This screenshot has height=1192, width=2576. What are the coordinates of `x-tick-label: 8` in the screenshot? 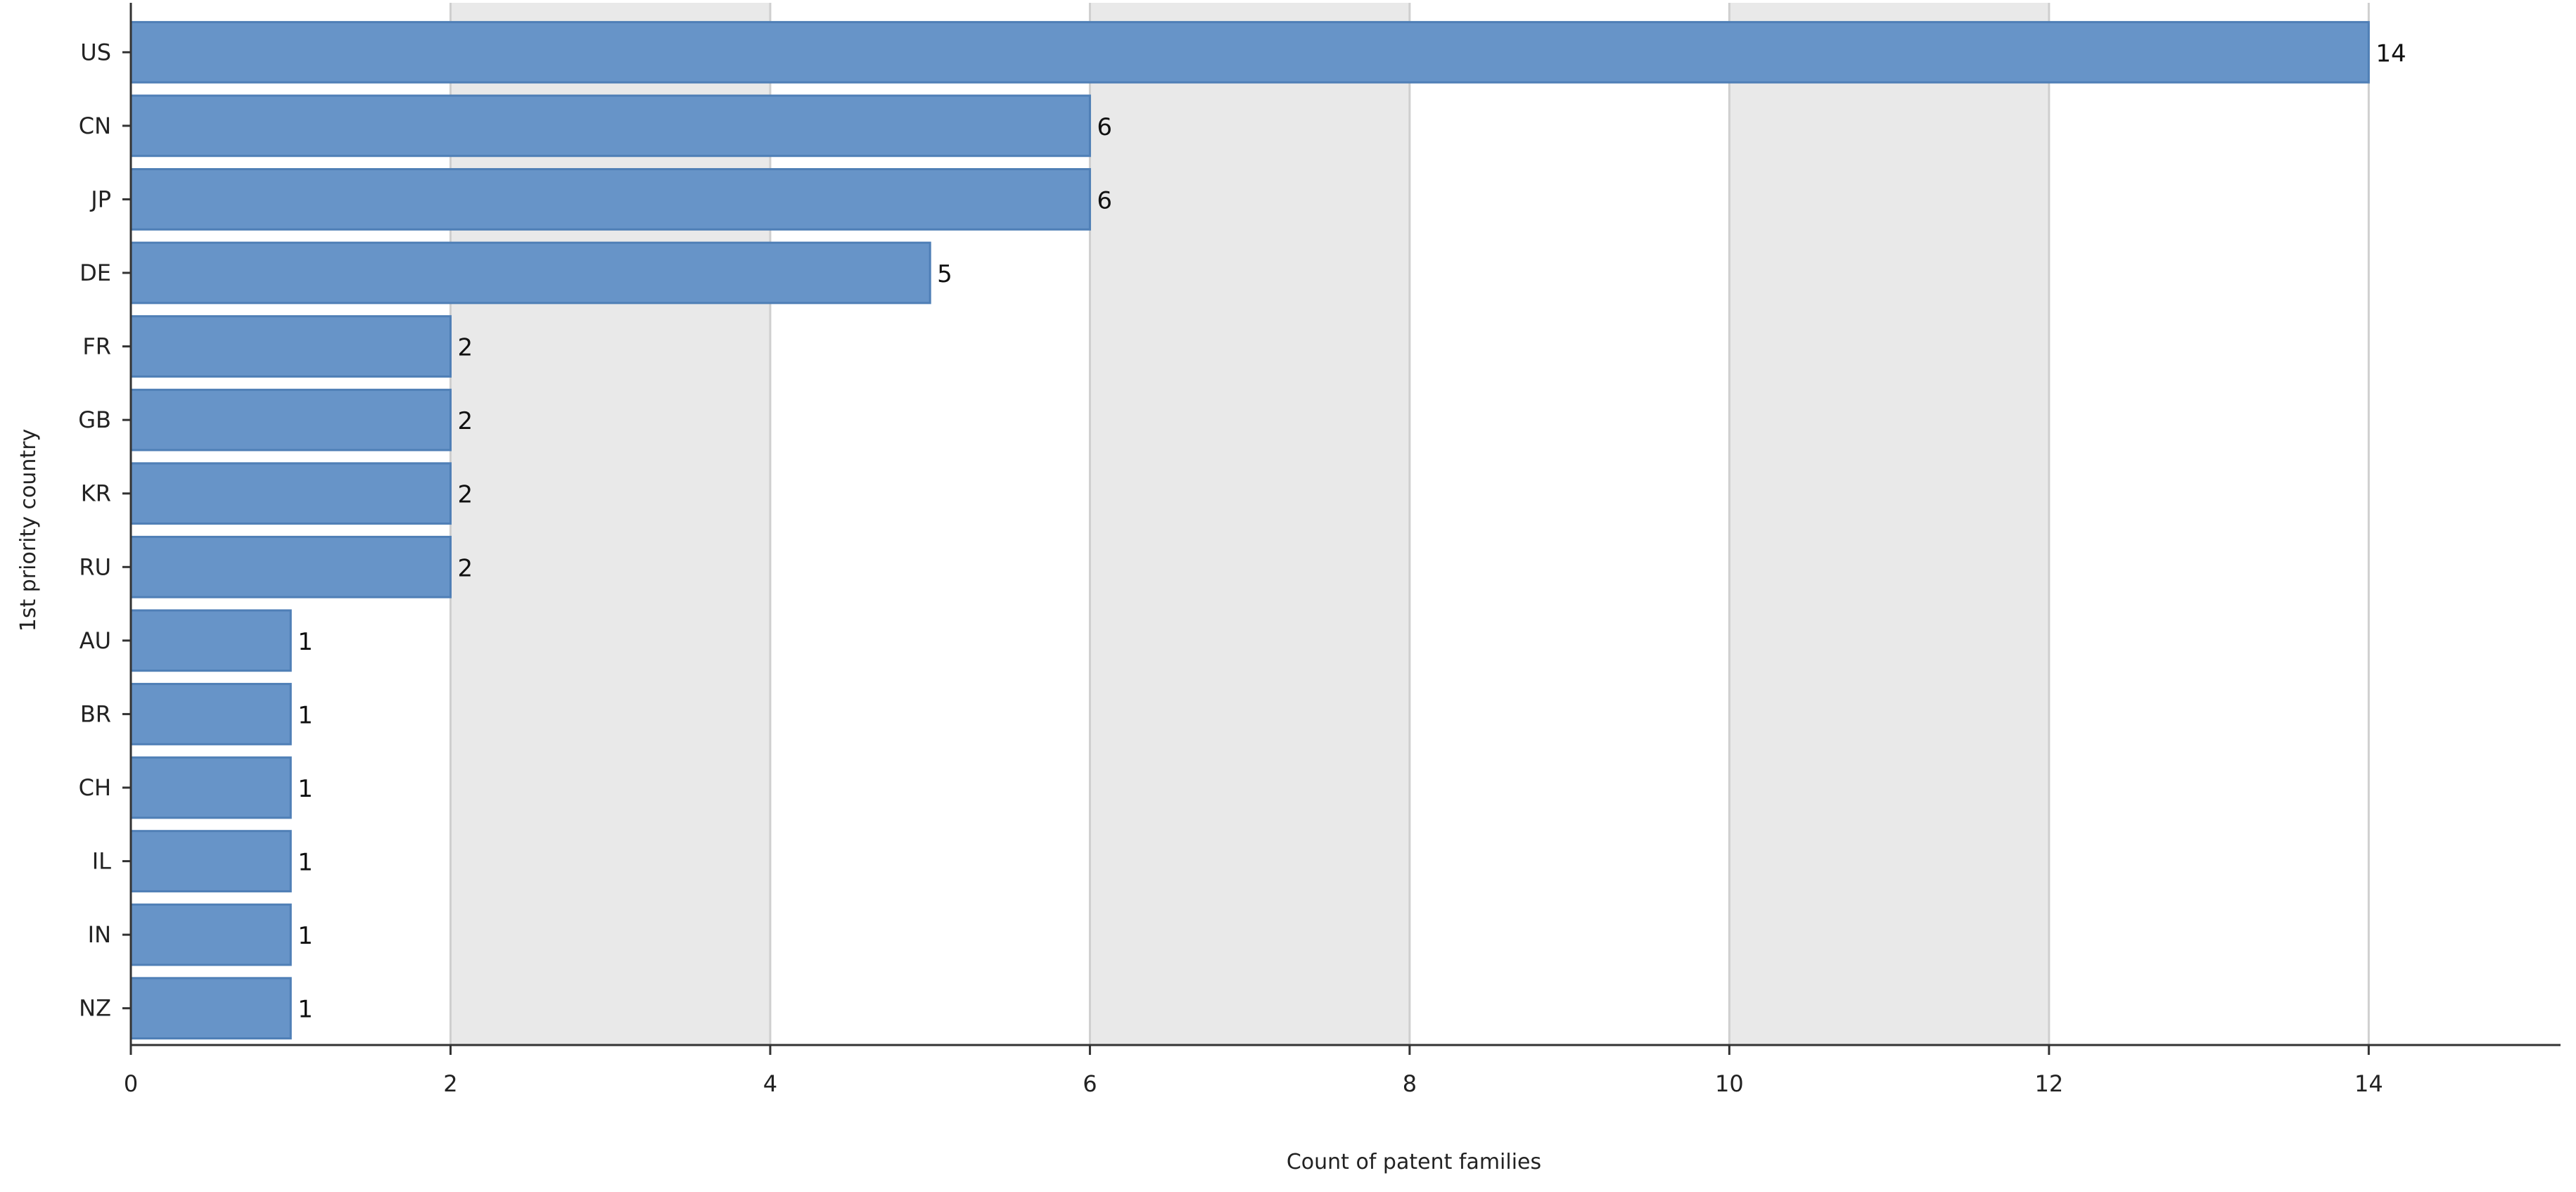 It's located at (1410, 1083).